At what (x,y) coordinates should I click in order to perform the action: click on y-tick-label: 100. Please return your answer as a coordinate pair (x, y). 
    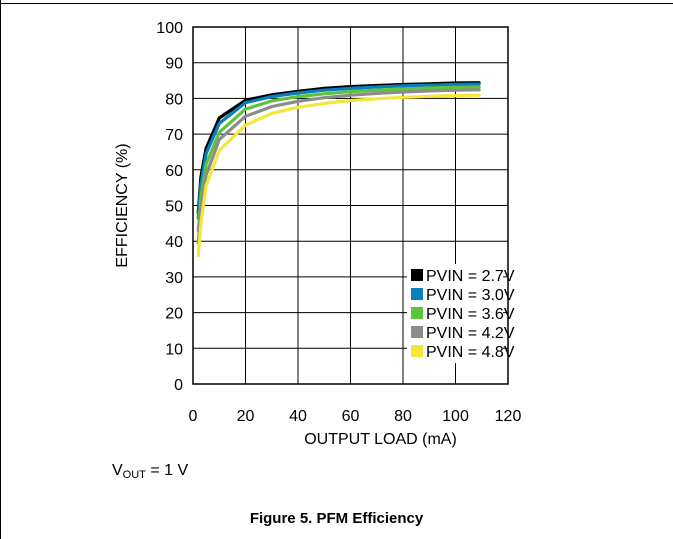
    Looking at the image, I should click on (169, 28).